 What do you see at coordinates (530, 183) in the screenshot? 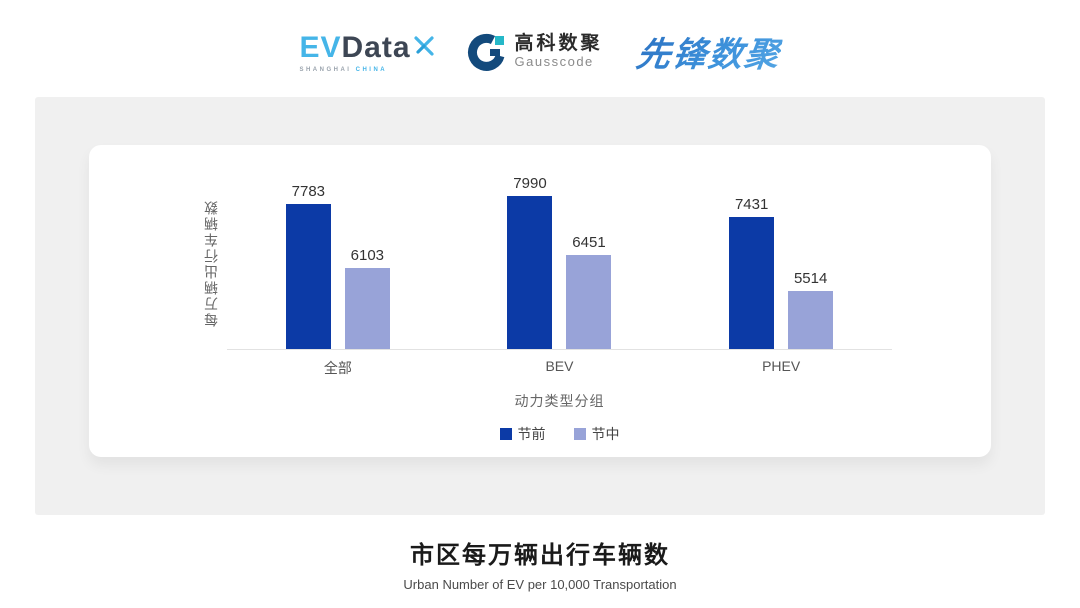
I see `bar-value-label: 7990` at bounding box center [530, 183].